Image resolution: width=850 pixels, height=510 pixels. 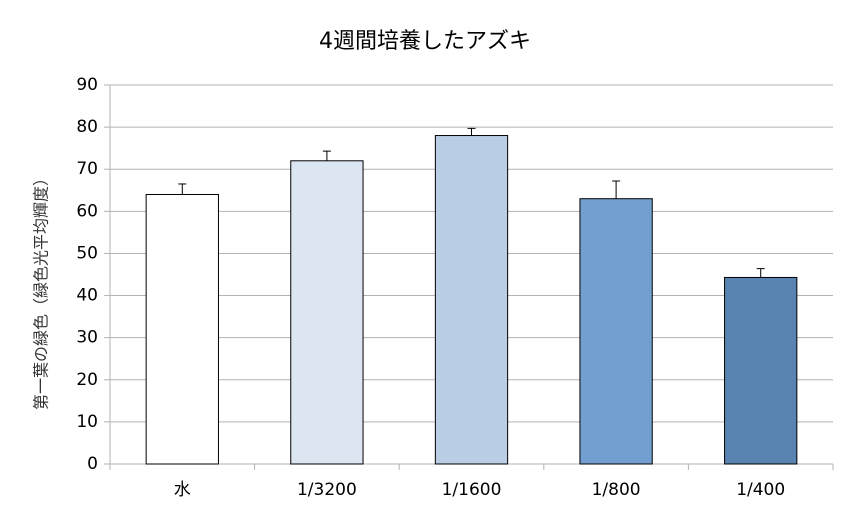 What do you see at coordinates (87, 169) in the screenshot?
I see `y-tick-label: 70` at bounding box center [87, 169].